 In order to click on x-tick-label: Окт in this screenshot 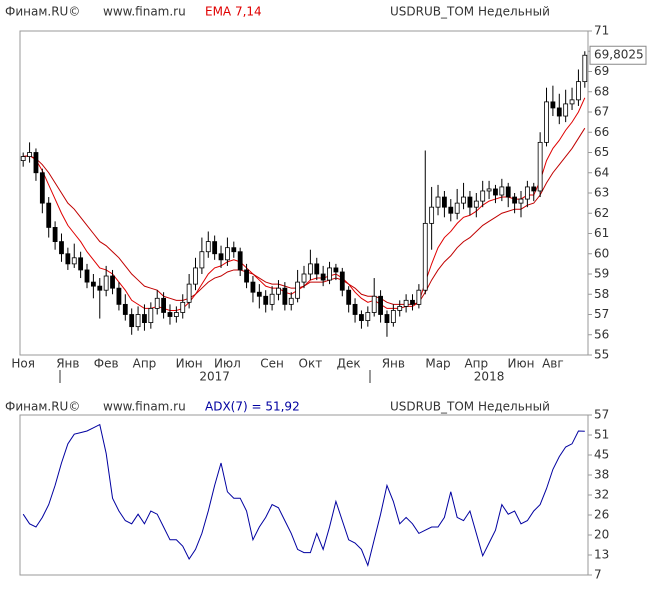, I will do `click(311, 364)`.